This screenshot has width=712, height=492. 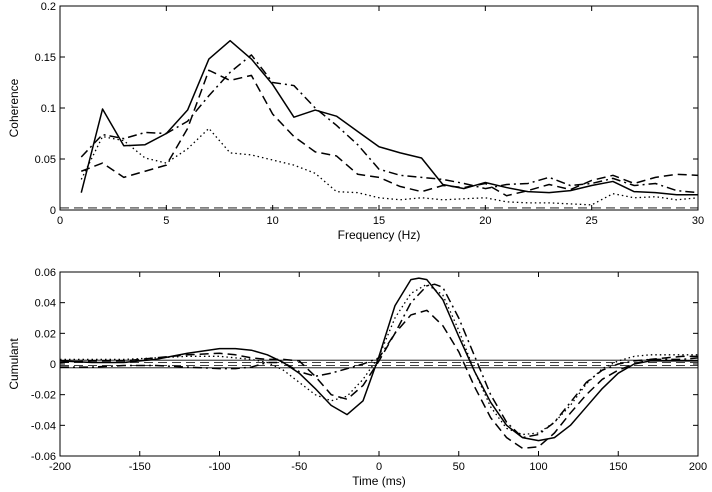 I want to click on cumulant-x-tick-label: -100, so click(x=219, y=467).